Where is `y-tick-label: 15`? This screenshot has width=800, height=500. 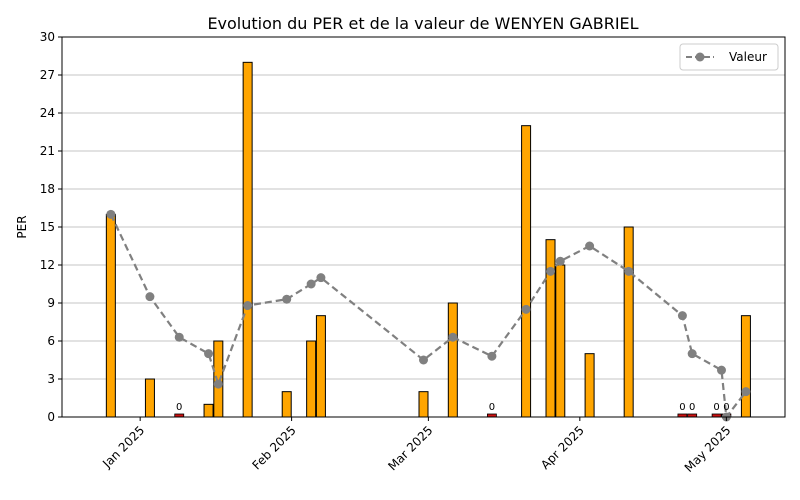
y-tick-label: 15 is located at coordinates (47, 227).